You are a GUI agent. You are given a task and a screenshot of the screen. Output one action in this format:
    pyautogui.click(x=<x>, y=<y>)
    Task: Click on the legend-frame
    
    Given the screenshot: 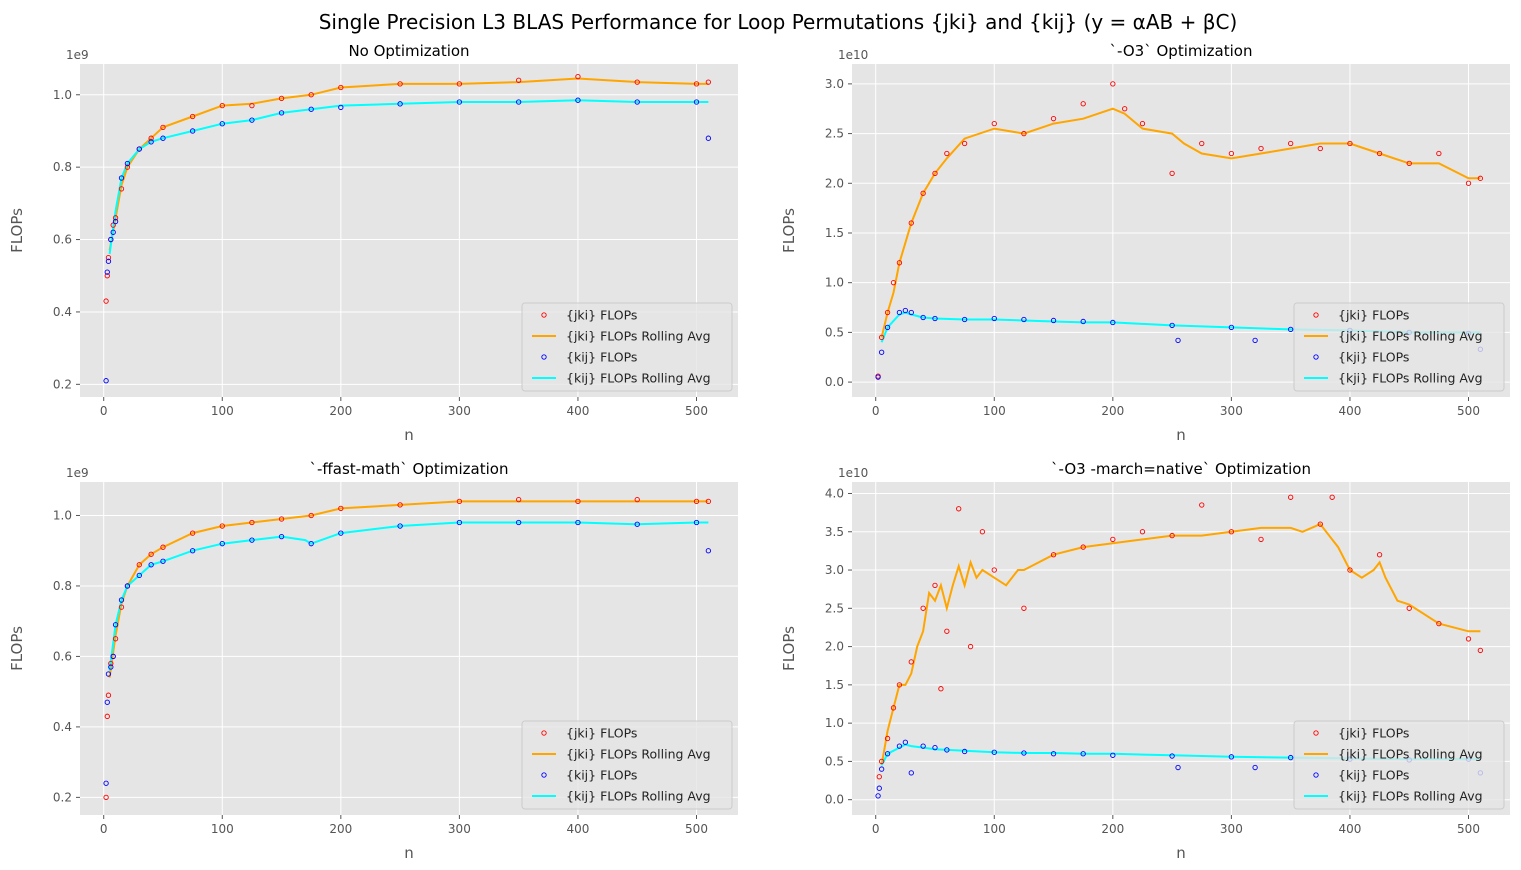 What is the action you would take?
    pyautogui.click(x=627, y=765)
    